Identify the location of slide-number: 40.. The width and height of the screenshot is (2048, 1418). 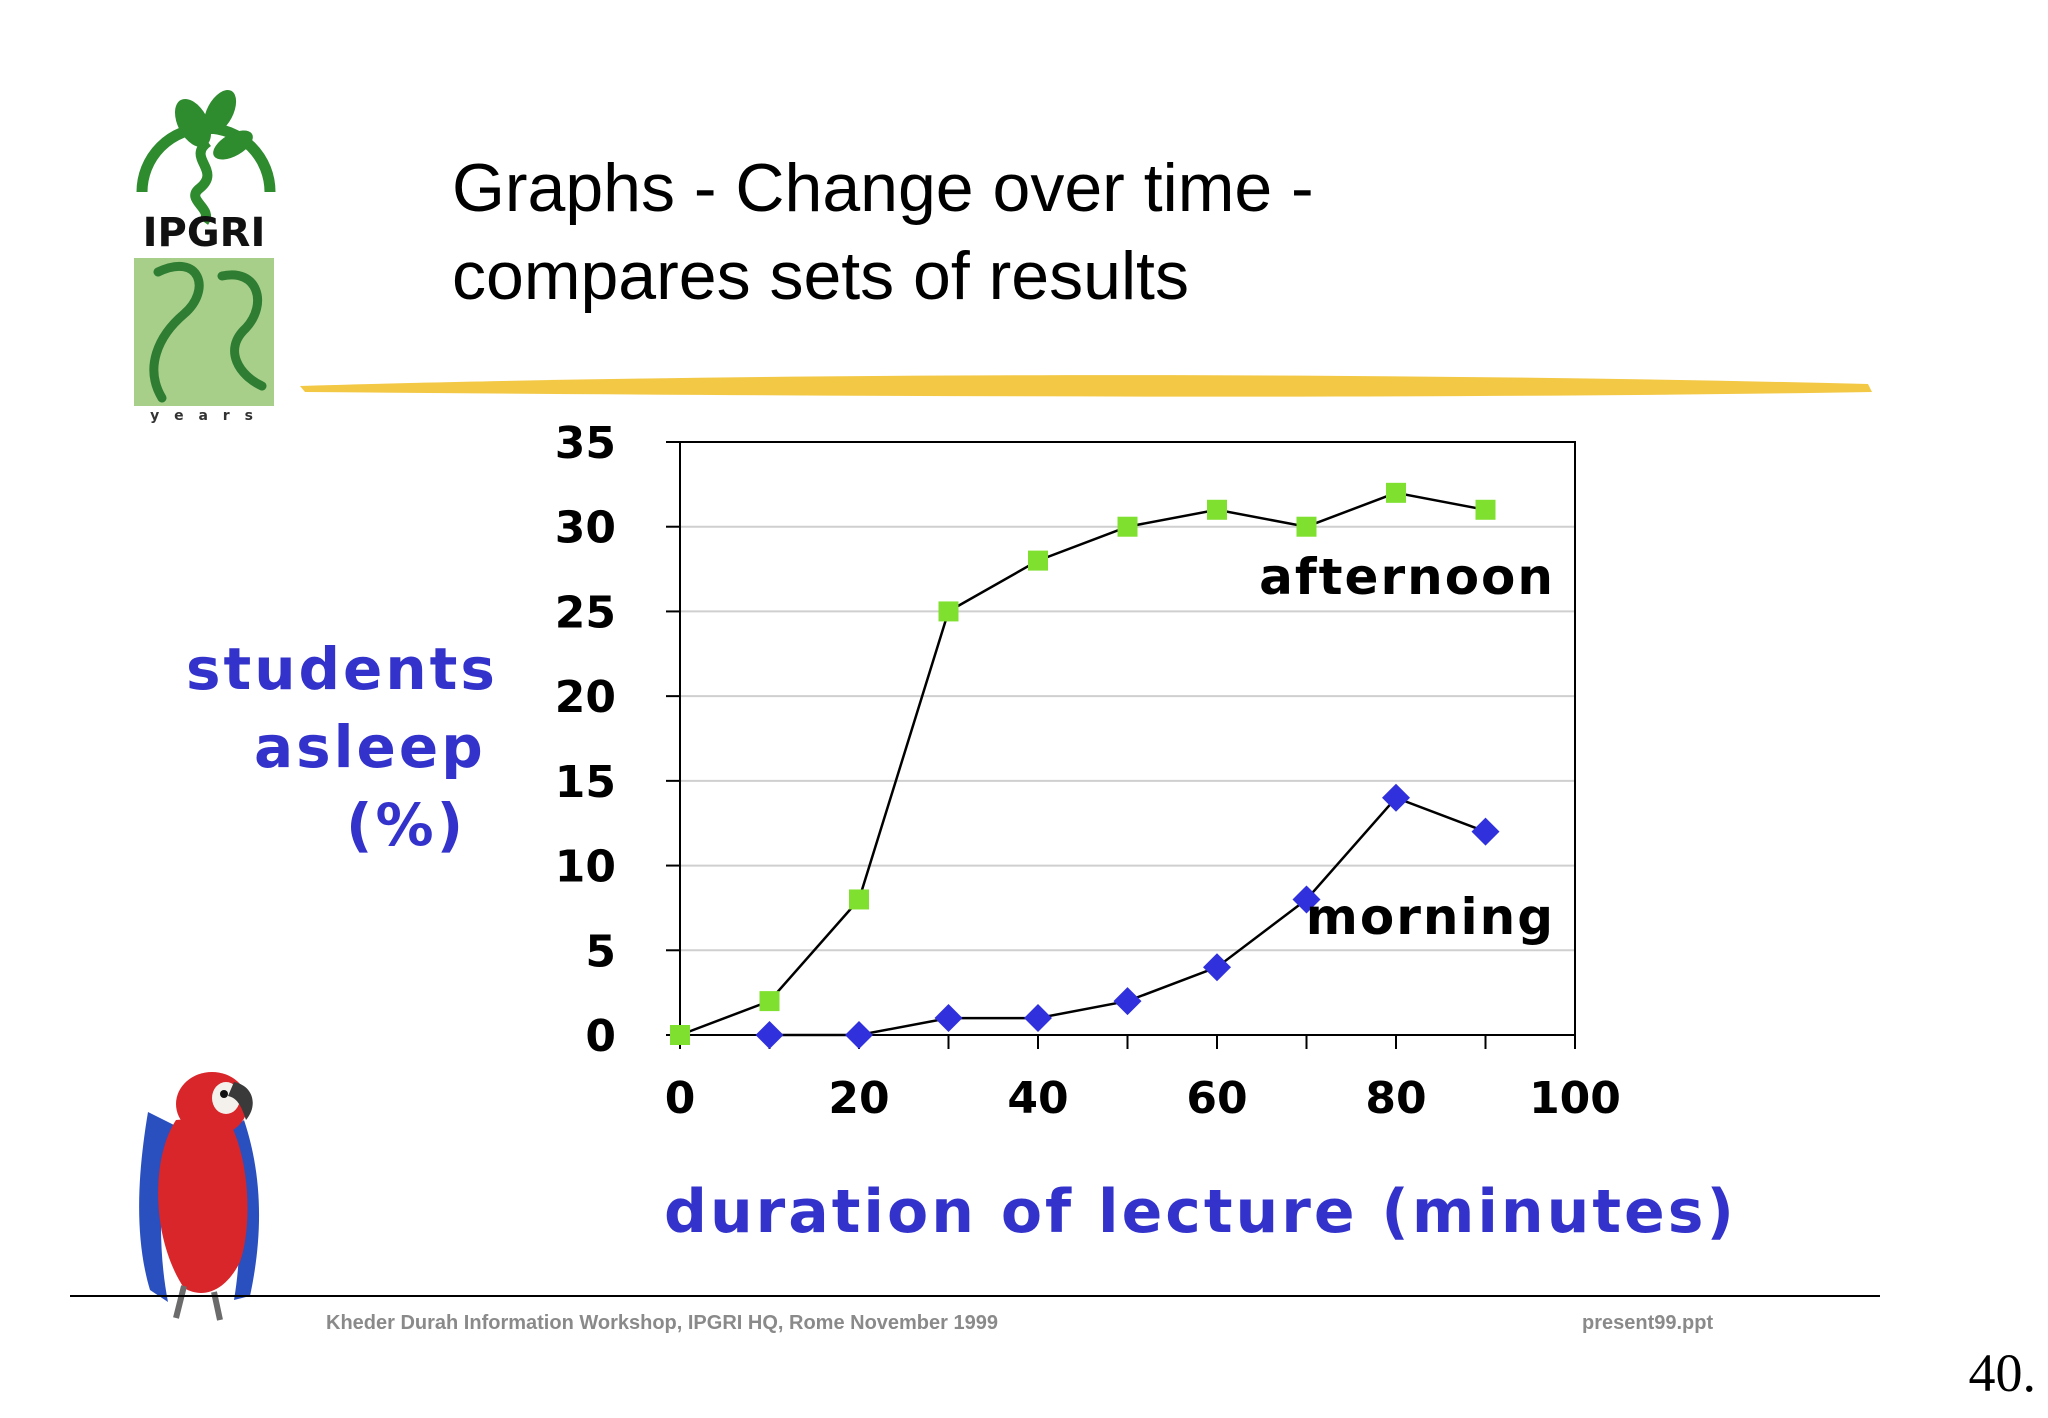
(2002, 1373).